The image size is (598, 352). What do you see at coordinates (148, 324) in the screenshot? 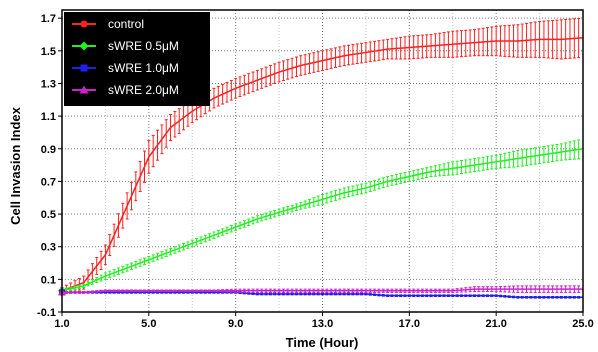
I see `x-tick-label: 5.0` at bounding box center [148, 324].